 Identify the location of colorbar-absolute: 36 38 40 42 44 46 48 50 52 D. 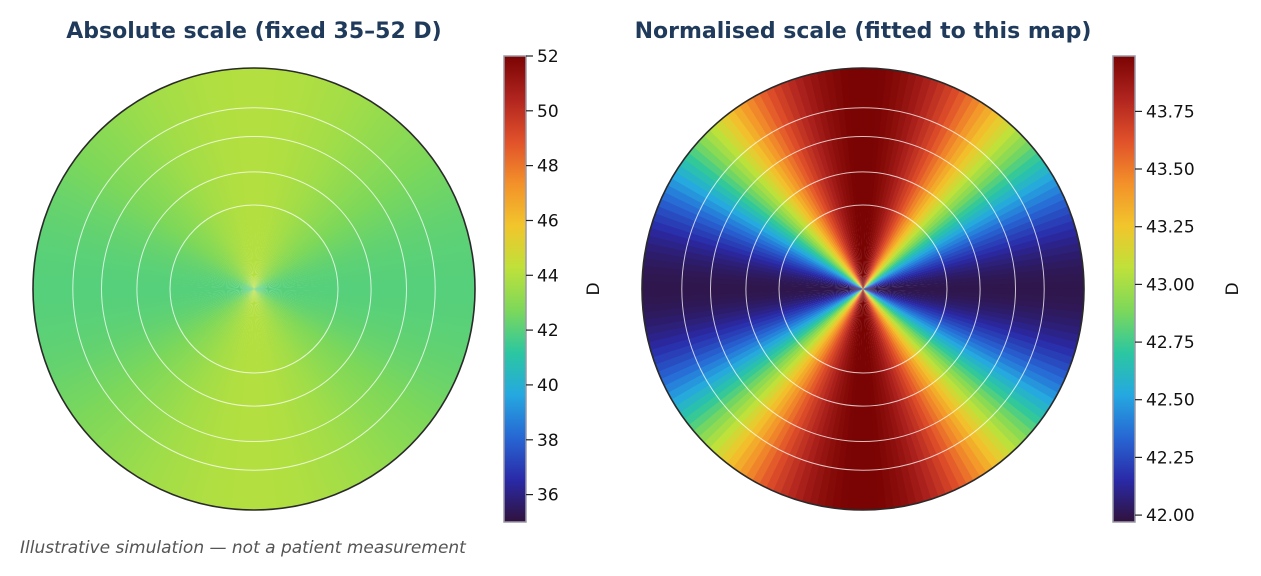
(553, 285).